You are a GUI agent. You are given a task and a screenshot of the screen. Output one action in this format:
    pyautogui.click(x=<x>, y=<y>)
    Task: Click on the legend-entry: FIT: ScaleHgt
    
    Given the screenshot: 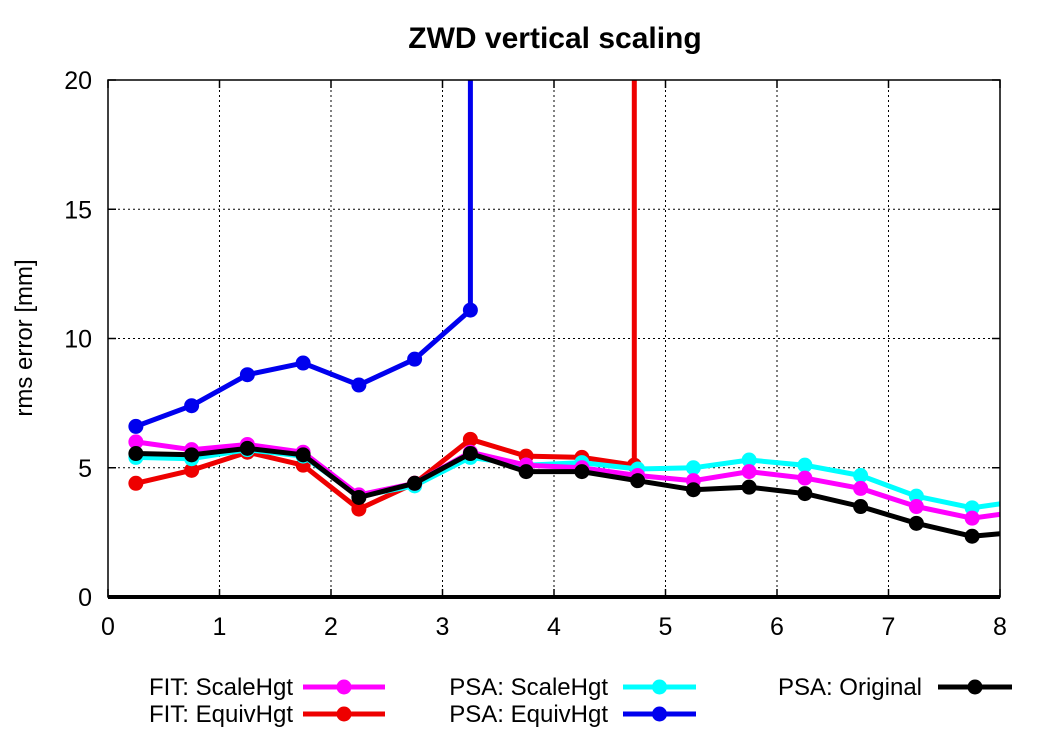 What is the action you would take?
    pyautogui.click(x=267, y=687)
    